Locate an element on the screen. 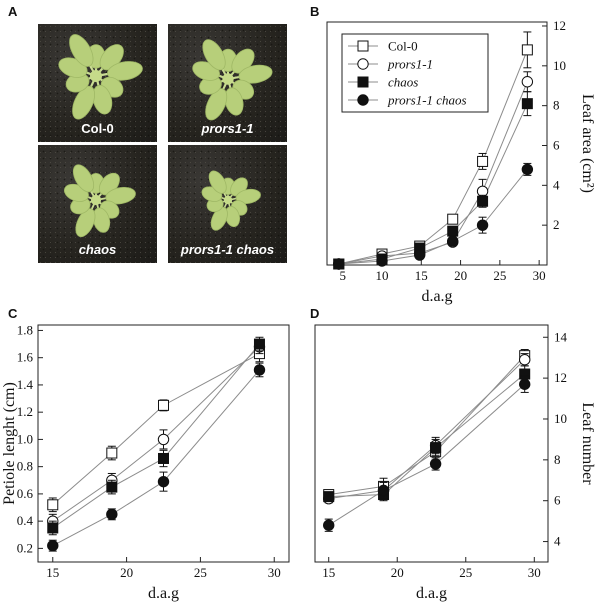 This screenshot has height=609, width=595. y-axis-label: Leaf number is located at coordinates (587, 443).